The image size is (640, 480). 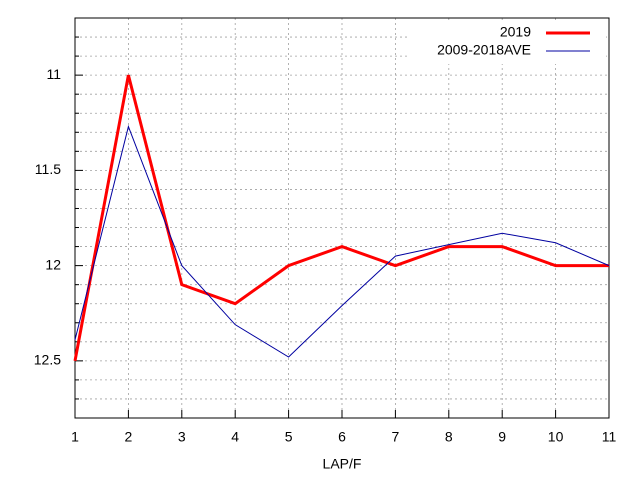 I want to click on x-tick-label: 10, so click(x=556, y=437).